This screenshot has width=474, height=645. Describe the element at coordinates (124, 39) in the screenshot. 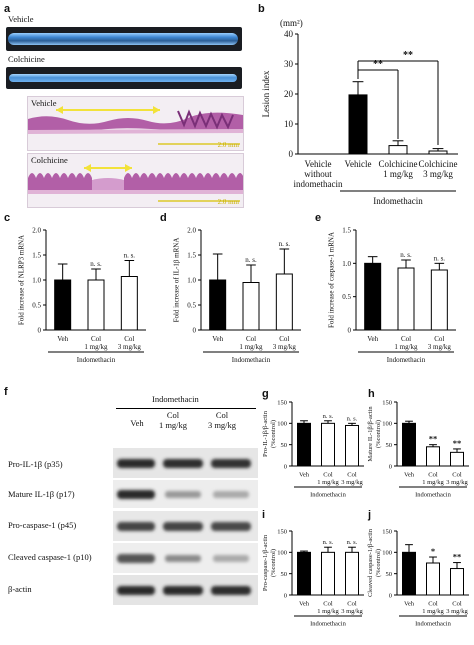

I see `gross-image-vehicle` at that location.